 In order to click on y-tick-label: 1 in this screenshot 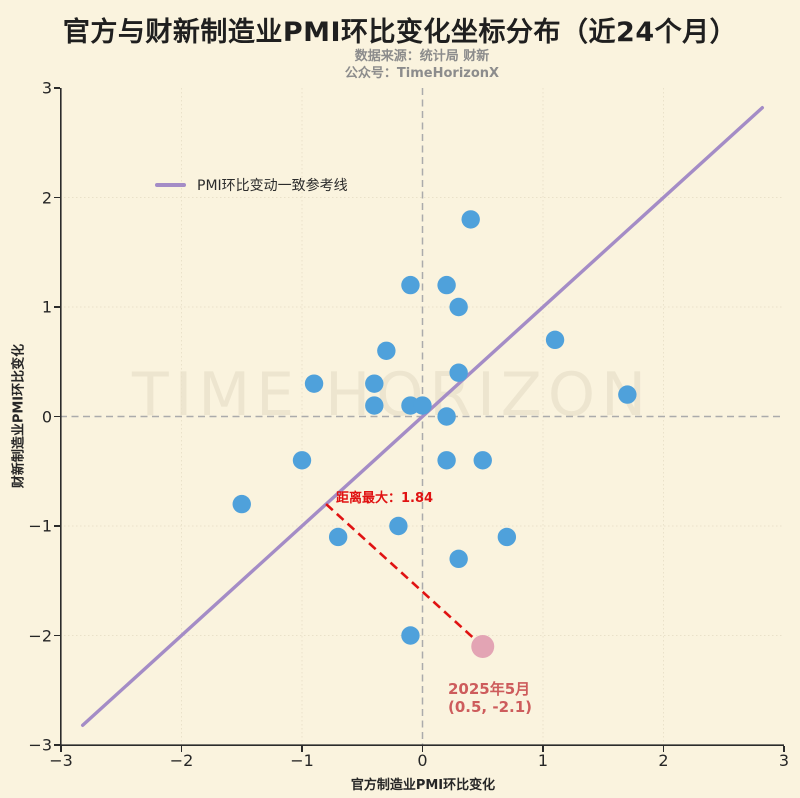, I will do `click(46, 307)`.